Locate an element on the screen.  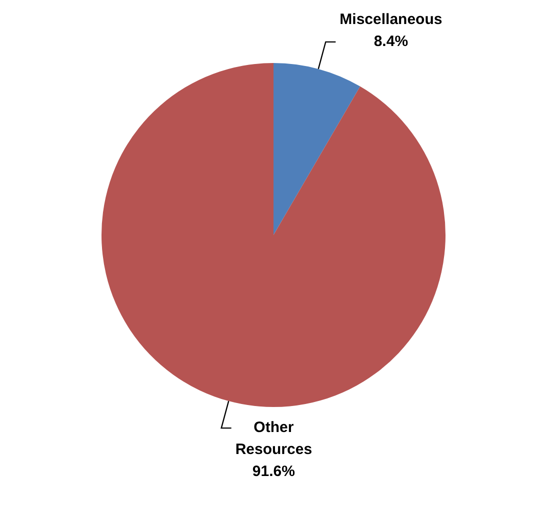
slice-label: Other Resources is located at coordinates (273, 438).